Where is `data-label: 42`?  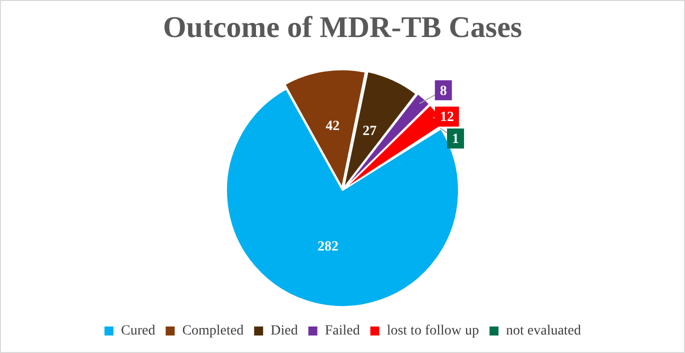
data-label: 42 is located at coordinates (333, 126).